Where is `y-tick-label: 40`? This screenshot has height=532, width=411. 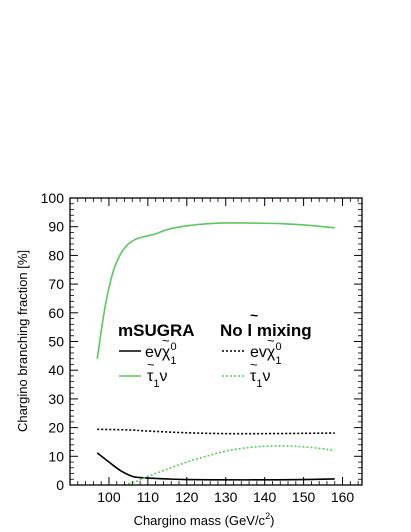 y-tick-label: 40 is located at coordinates (56, 370).